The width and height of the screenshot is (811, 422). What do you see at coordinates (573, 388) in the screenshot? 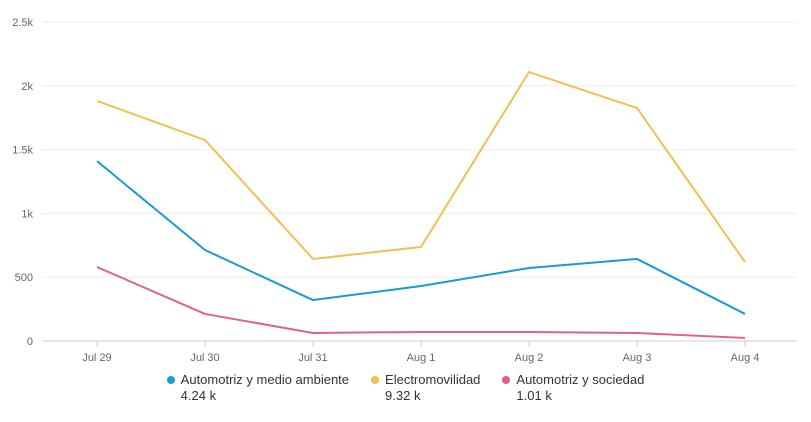
I see `legend-item-automotriz-sociedad: Automotriz y sociedad 1.01 k` at bounding box center [573, 388].